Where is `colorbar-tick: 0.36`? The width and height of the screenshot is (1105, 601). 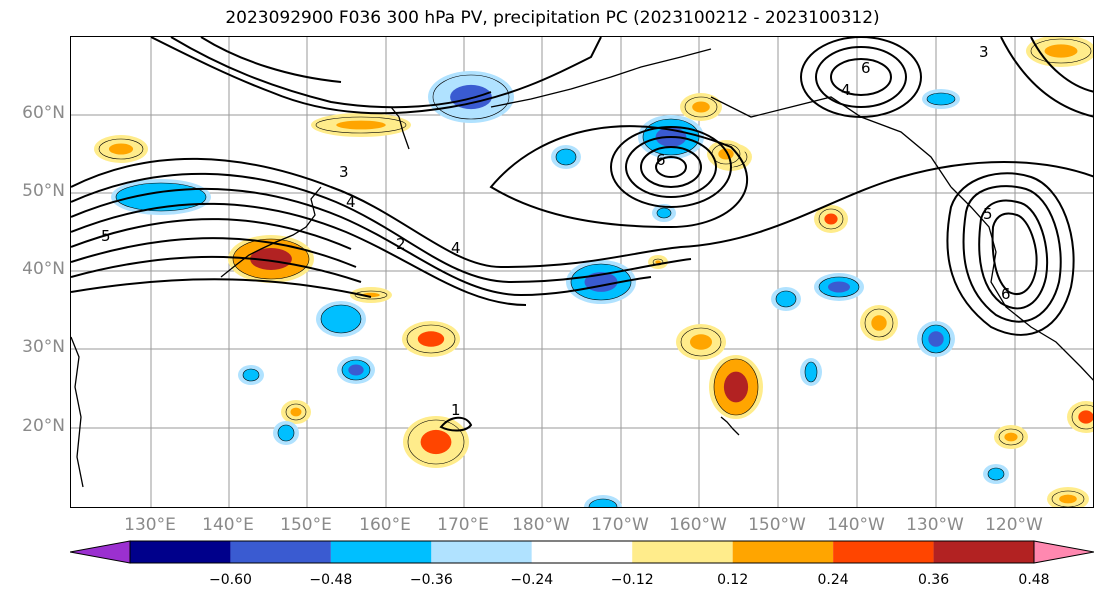
colorbar-tick: 0.36 is located at coordinates (933, 580).